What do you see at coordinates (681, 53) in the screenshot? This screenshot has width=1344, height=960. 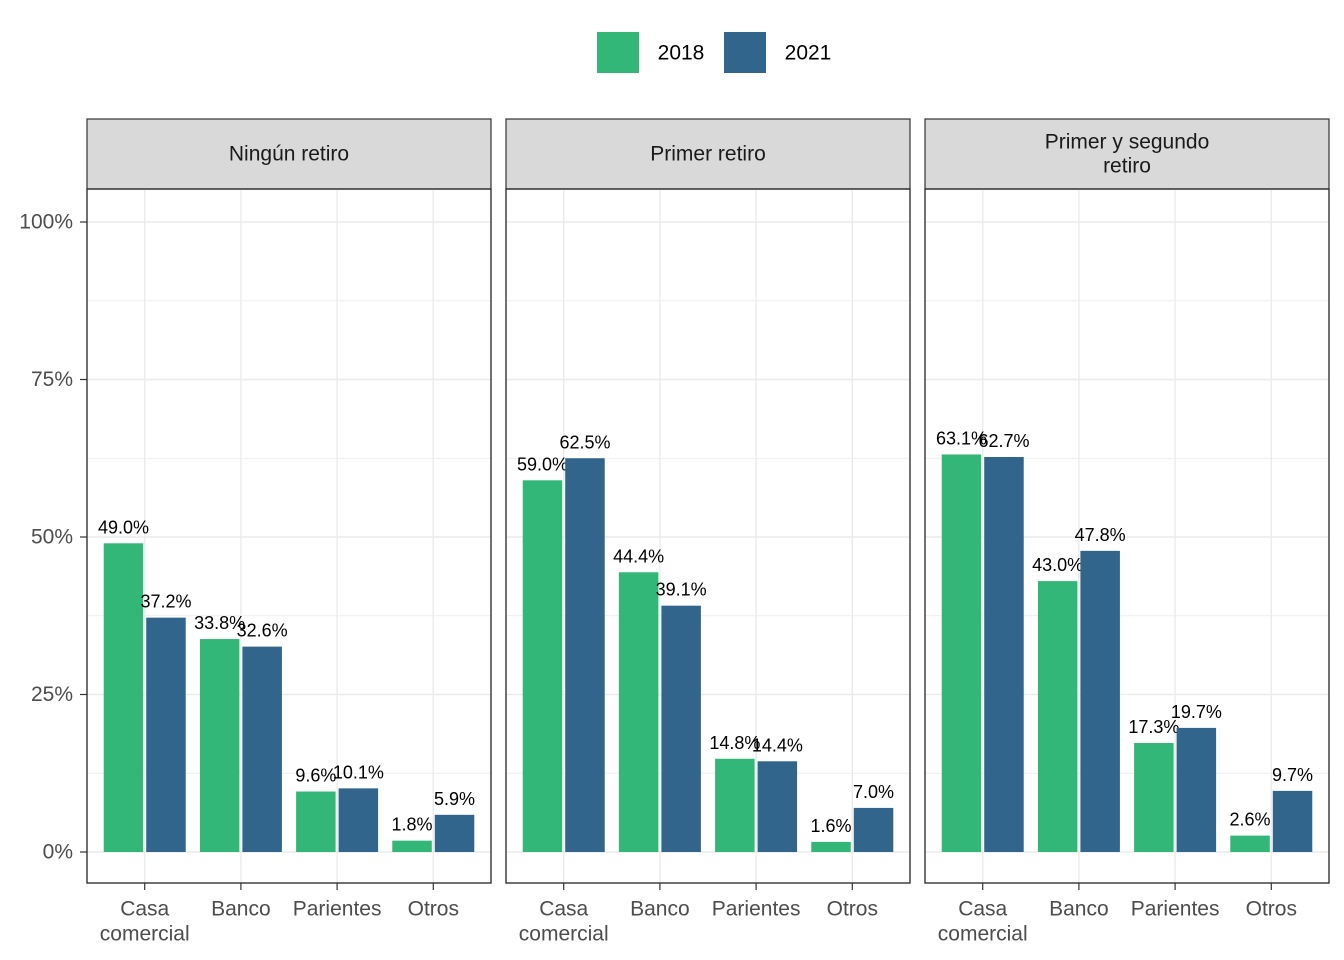 I see `legend-label-2018: 2018` at bounding box center [681, 53].